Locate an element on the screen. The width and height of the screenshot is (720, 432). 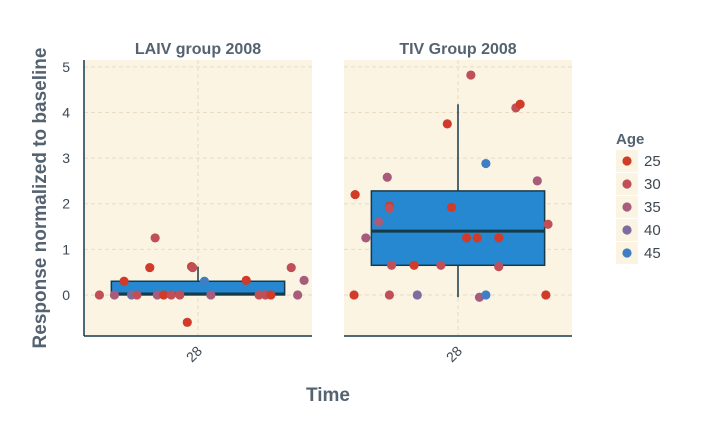
legend-label: 30 is located at coordinates (652, 184).